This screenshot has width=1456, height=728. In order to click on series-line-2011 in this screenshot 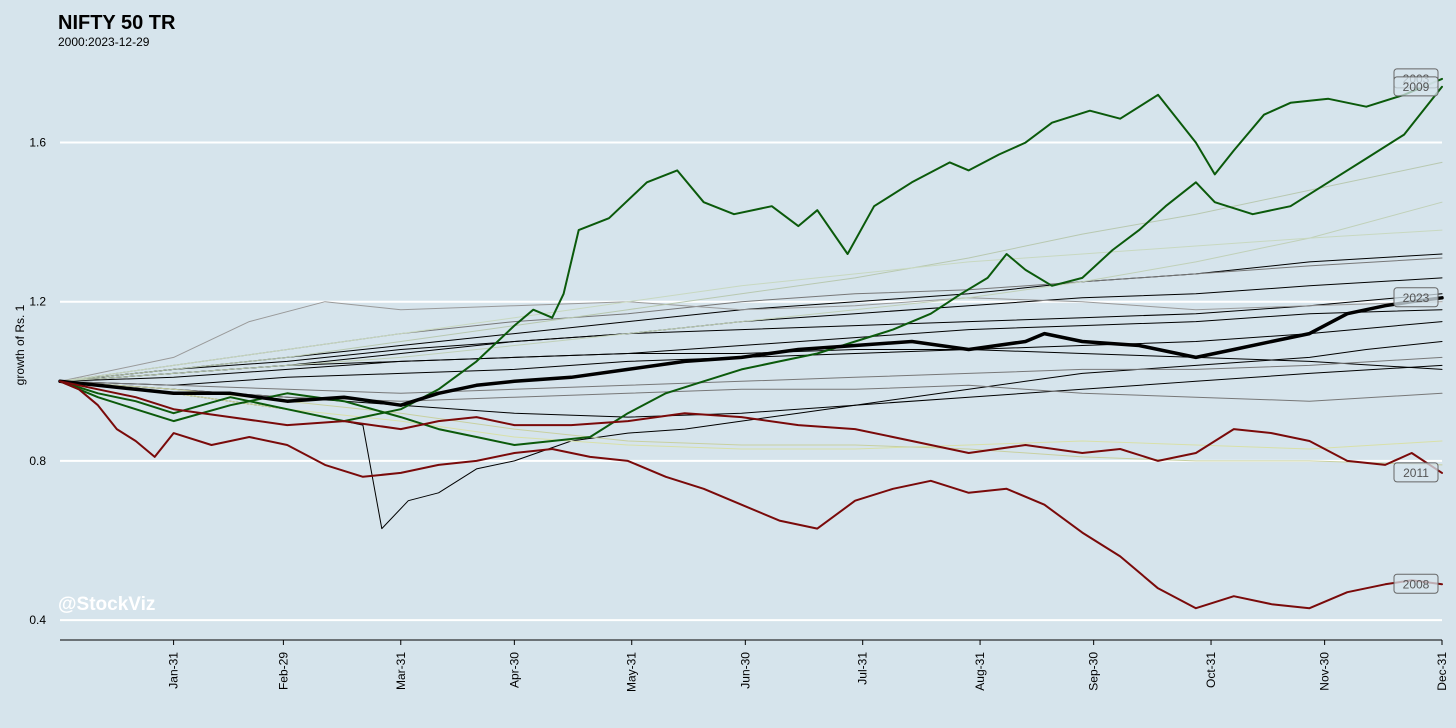, I will do `click(751, 427)`.